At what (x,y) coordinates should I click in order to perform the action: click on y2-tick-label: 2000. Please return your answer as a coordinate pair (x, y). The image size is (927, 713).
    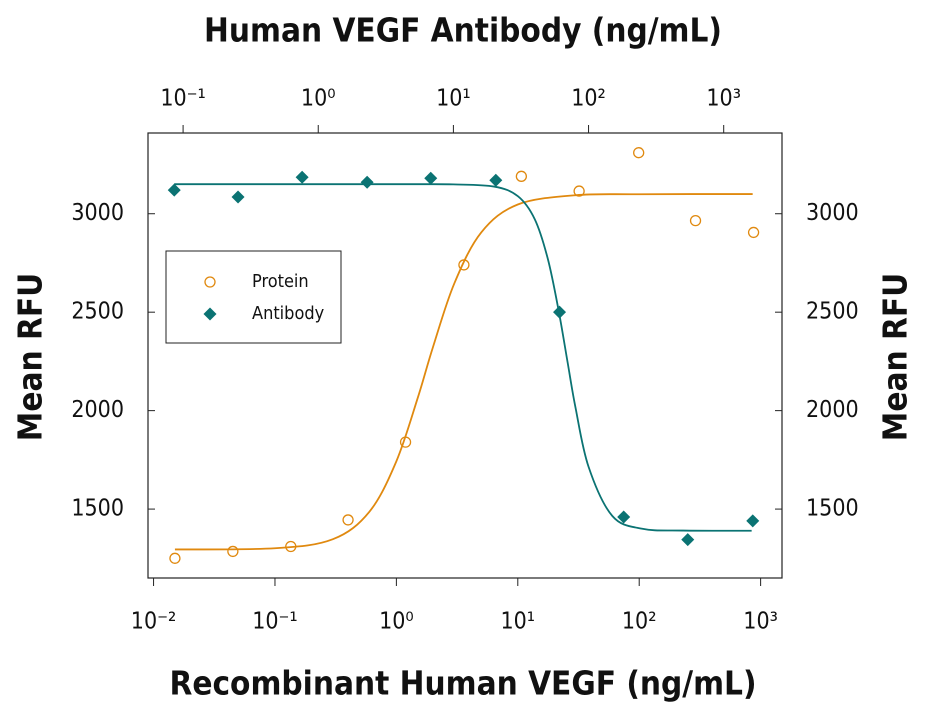
    Looking at the image, I should click on (832, 410).